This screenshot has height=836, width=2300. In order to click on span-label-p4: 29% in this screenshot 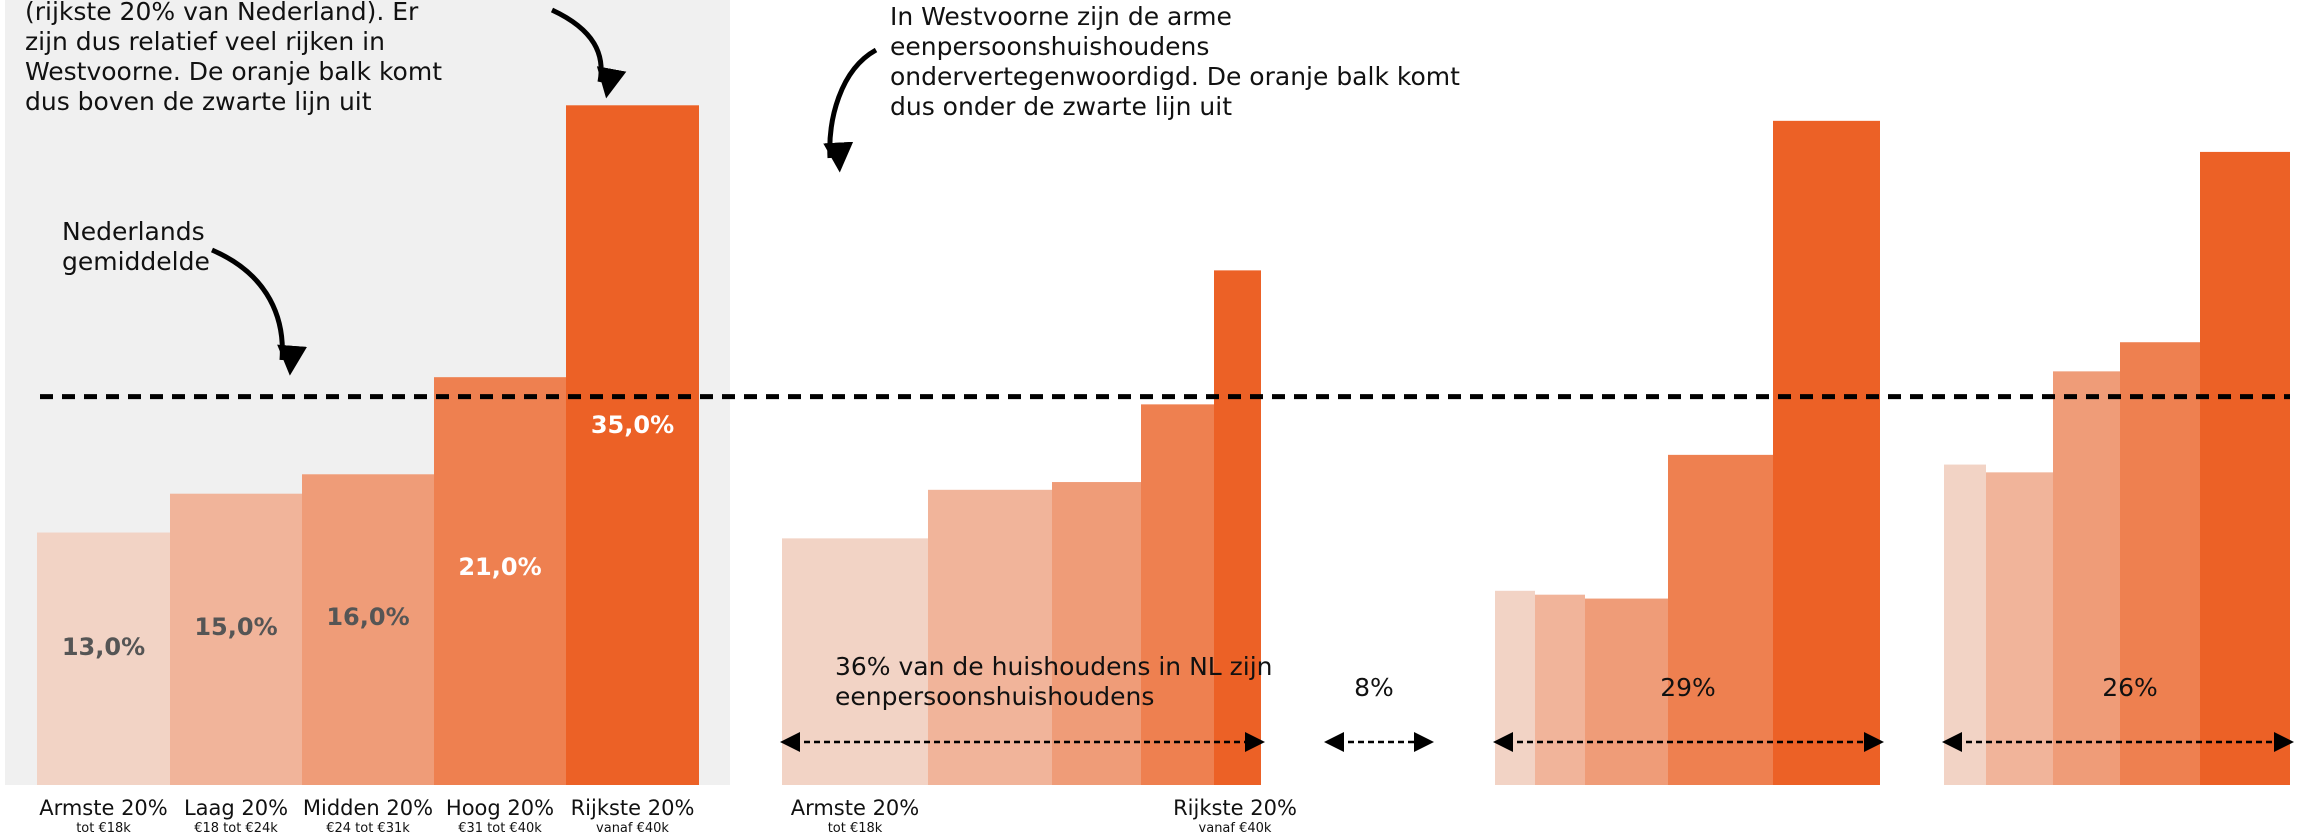, I will do `click(1688, 687)`.